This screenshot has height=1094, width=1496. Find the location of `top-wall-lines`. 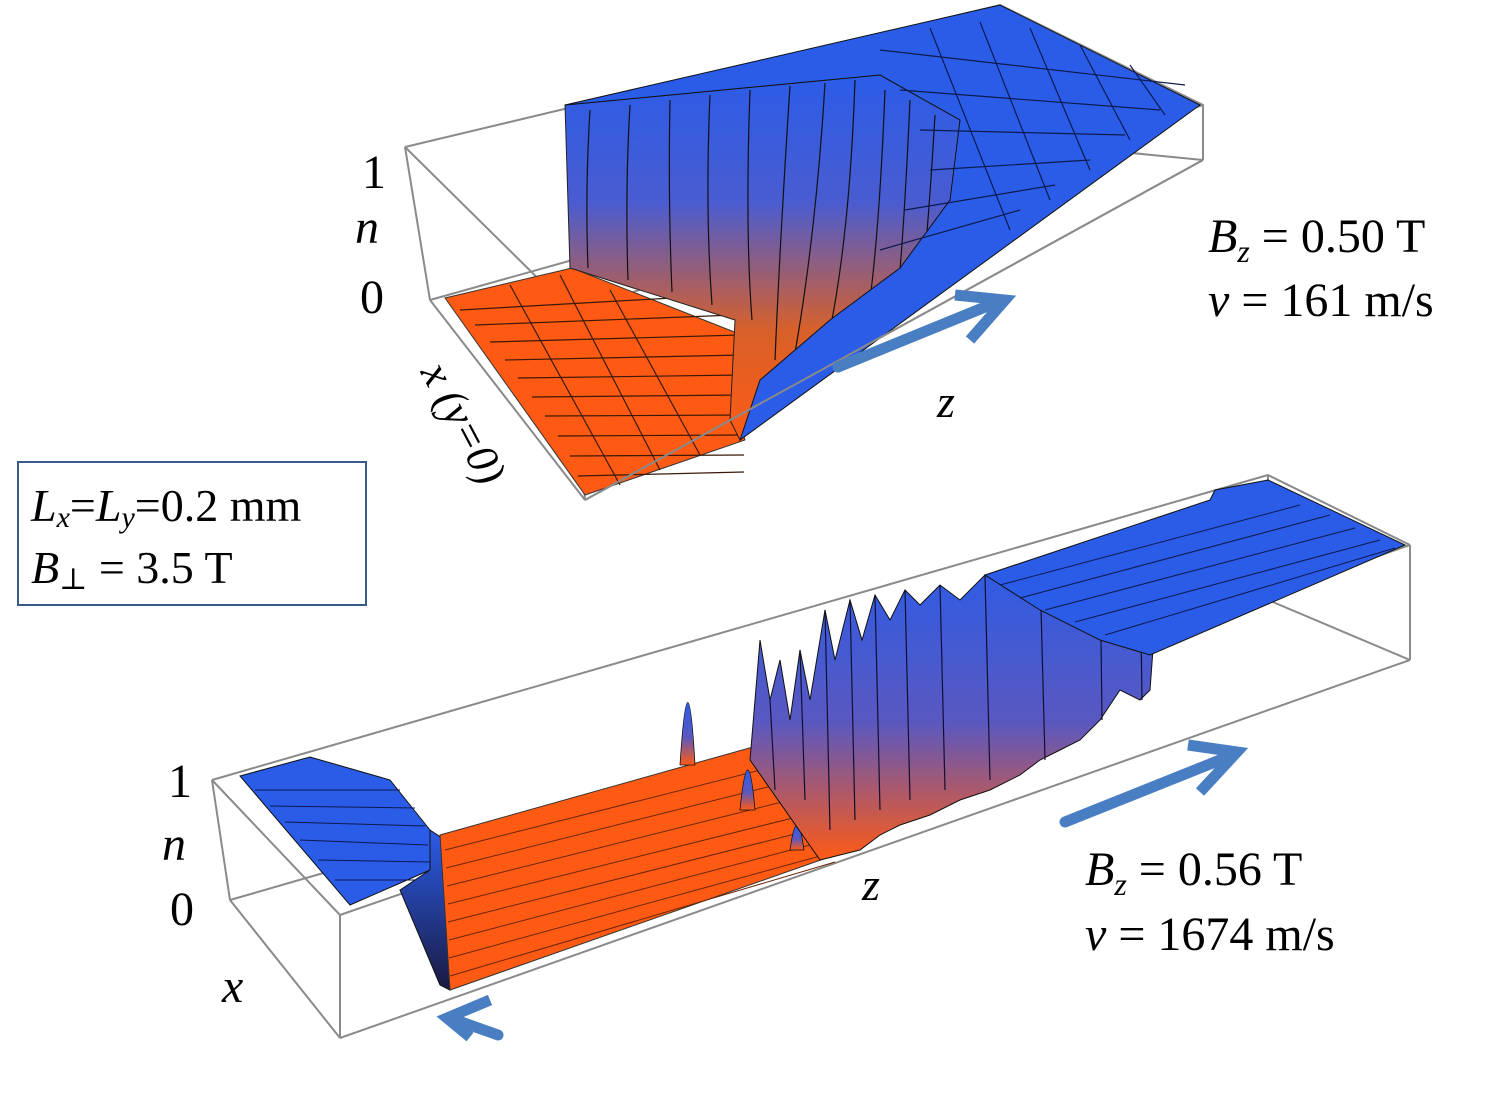

top-wall-lines is located at coordinates (761, 230).